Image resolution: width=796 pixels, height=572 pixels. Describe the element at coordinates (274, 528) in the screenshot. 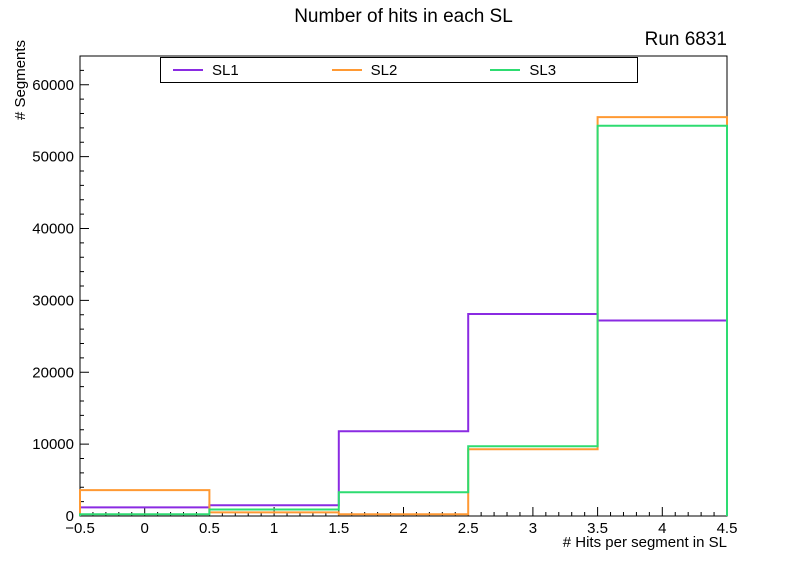

I see `x-tick-label: 1` at that location.